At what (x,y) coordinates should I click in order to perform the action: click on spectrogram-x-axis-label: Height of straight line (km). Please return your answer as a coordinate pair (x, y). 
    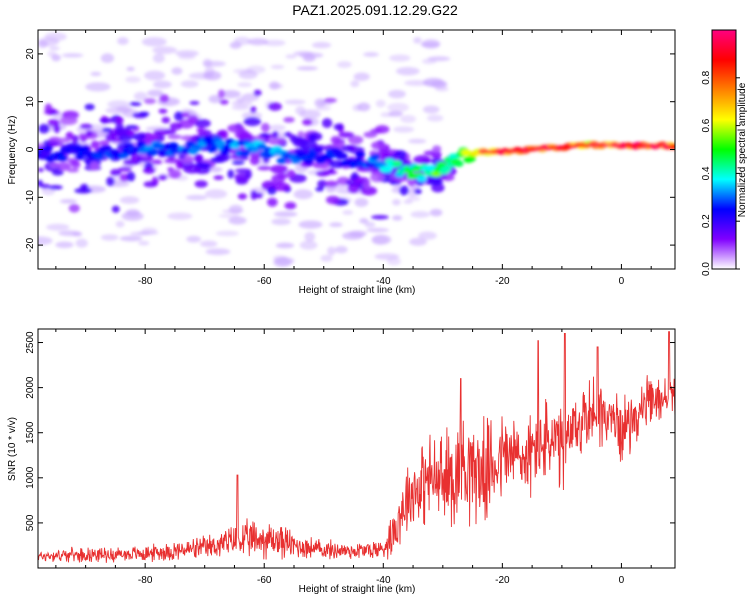
    Looking at the image, I should click on (357, 290).